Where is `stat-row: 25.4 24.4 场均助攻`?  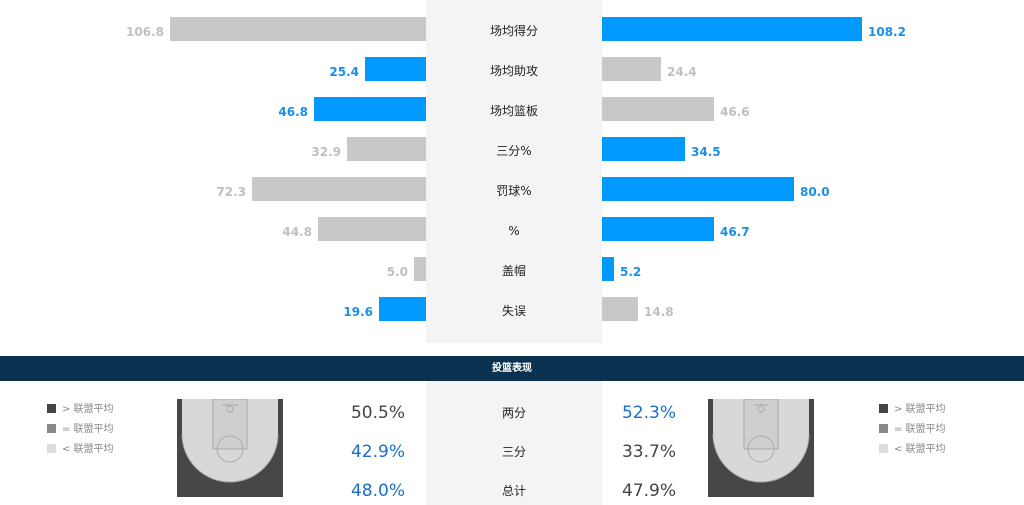 stat-row: 25.4 24.4 场均助攻 is located at coordinates (512, 69).